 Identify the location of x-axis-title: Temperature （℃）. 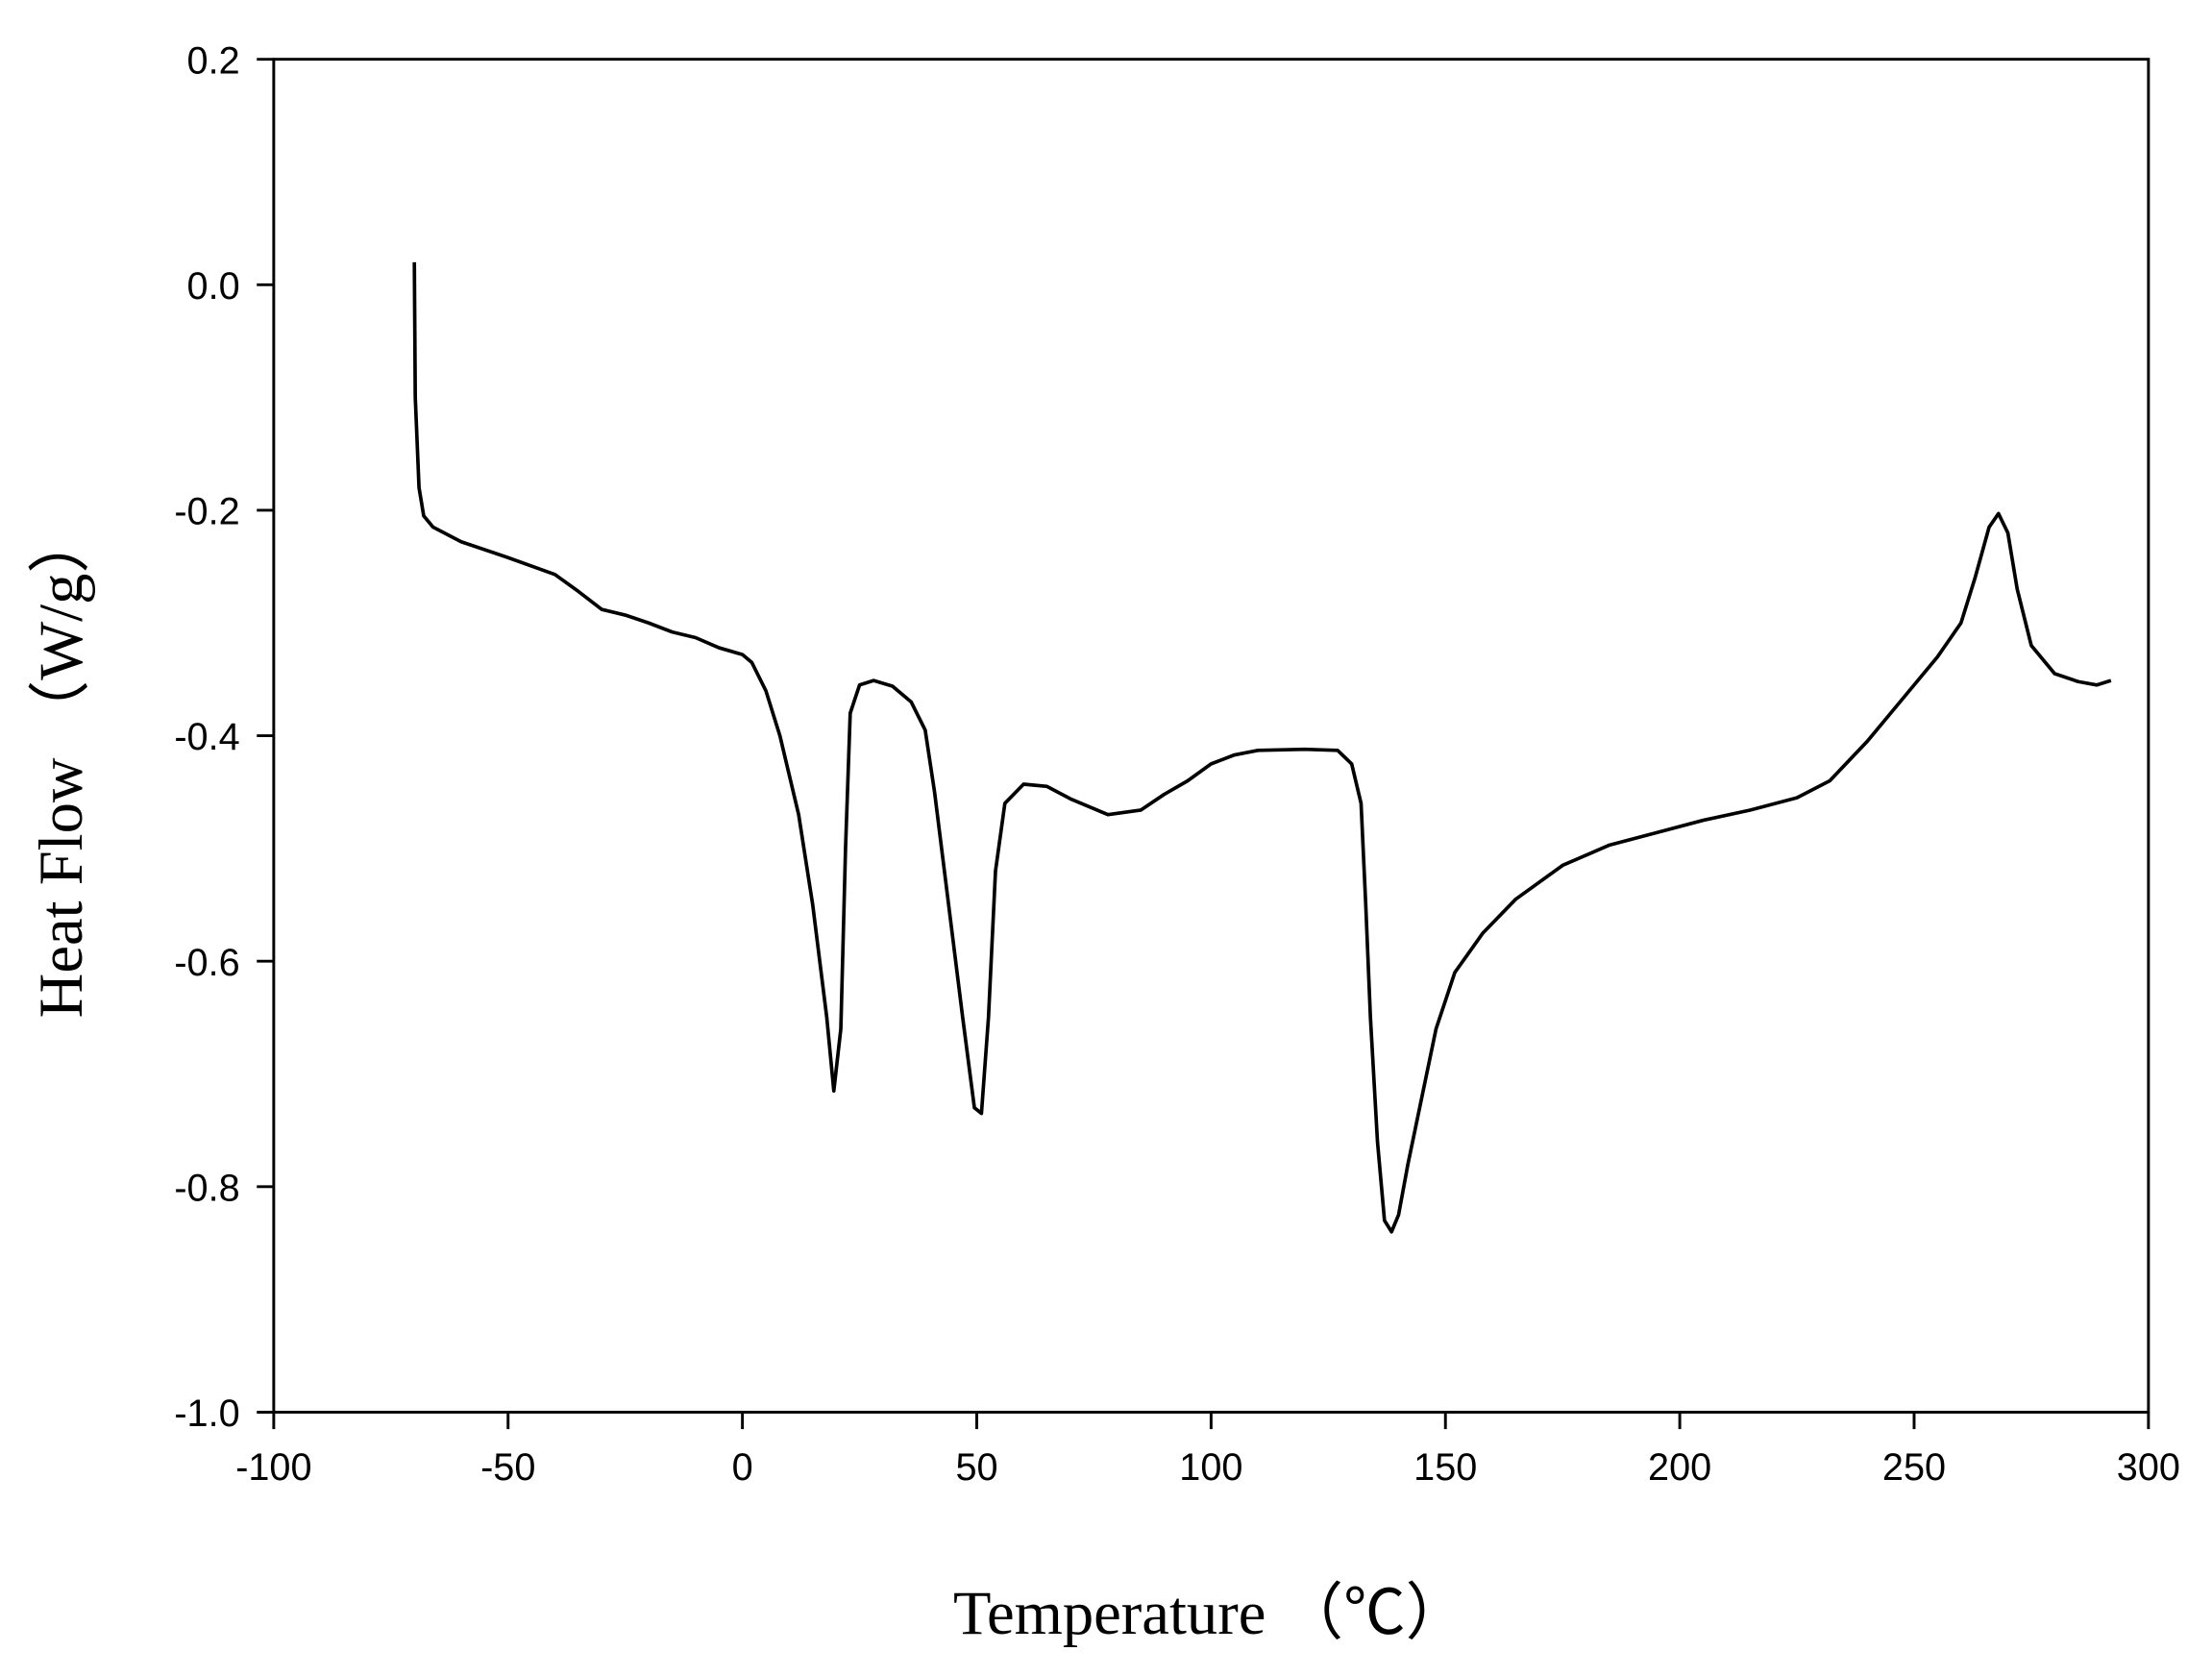
(1210, 1612).